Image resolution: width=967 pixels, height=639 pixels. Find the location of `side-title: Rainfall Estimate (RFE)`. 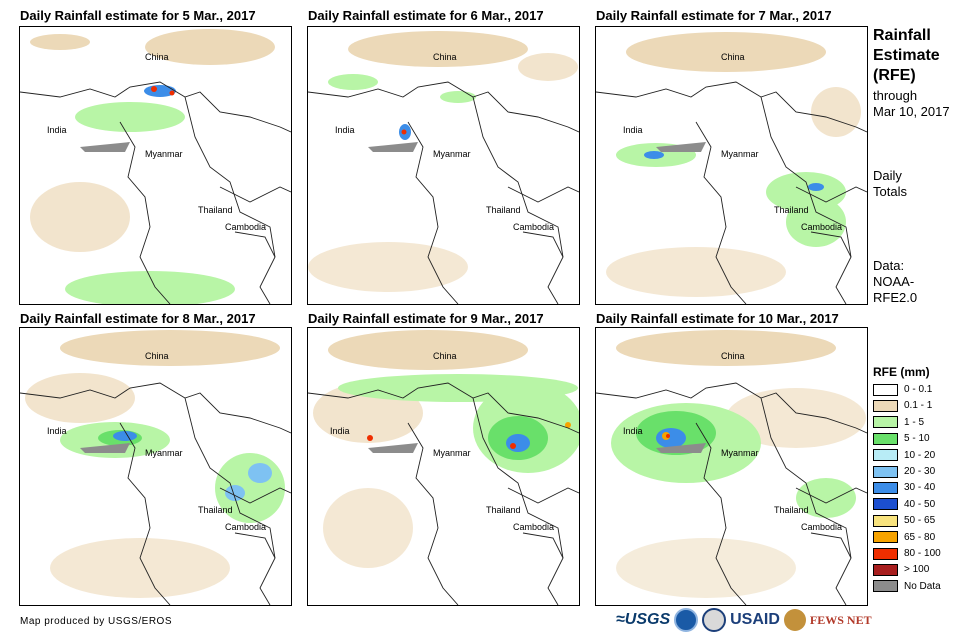

side-title: Rainfall Estimate (RFE) is located at coordinates (906, 56).